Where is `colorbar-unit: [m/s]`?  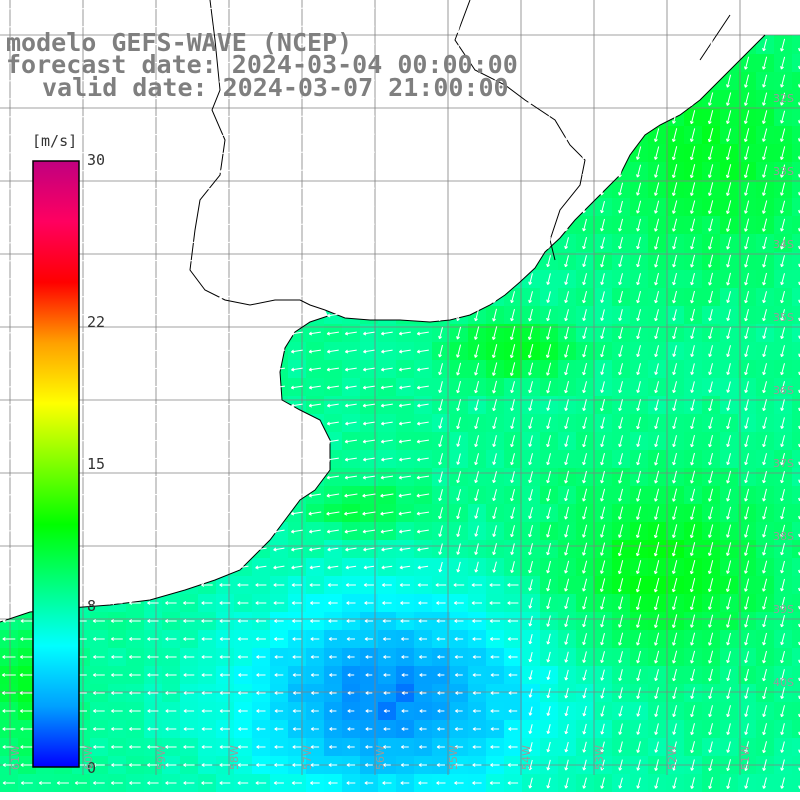
colorbar-unit: [m/s] is located at coordinates (55, 141).